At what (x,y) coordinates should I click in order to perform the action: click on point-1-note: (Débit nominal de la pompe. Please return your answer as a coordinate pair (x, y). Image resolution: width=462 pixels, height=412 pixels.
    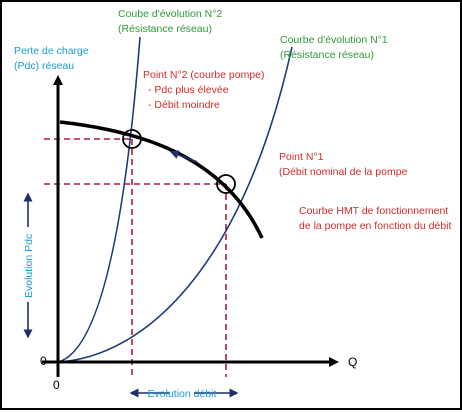
    Looking at the image, I should click on (343, 172).